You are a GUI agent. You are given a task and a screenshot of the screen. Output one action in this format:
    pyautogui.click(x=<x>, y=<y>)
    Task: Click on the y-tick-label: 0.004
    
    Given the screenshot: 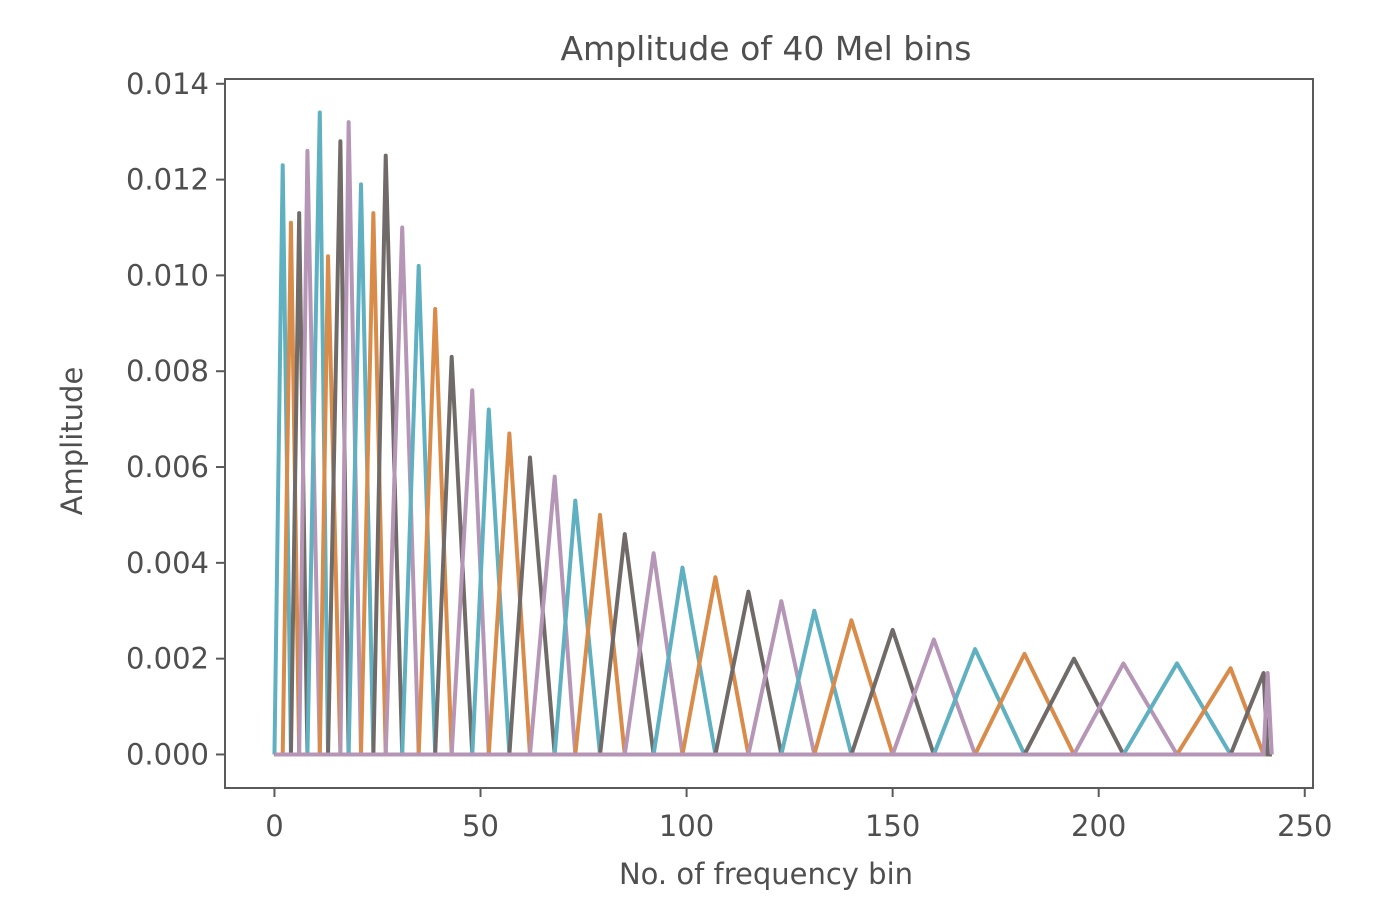 What is the action you would take?
    pyautogui.click(x=167, y=563)
    